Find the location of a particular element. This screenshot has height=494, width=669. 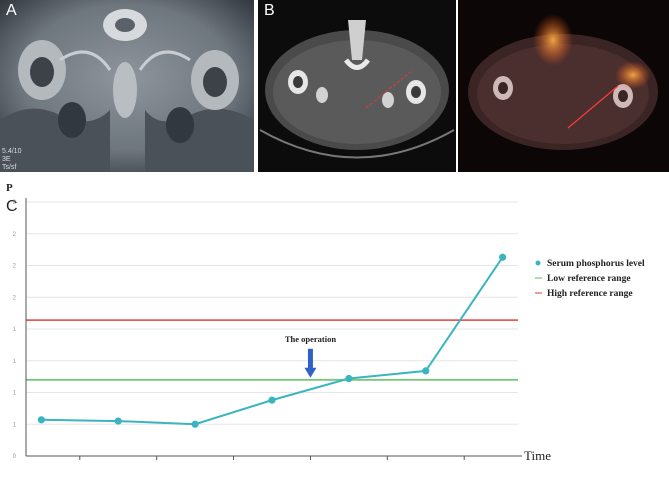

reference-lines is located at coordinates (272, 350).